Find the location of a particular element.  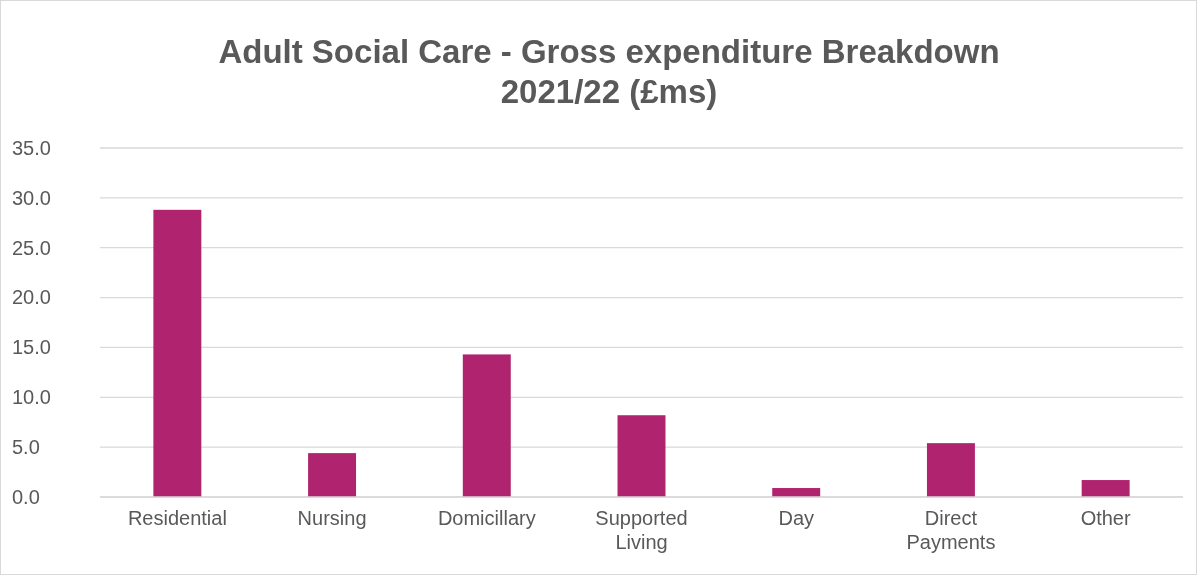

y-tick-label: 15.0 is located at coordinates (31, 347).